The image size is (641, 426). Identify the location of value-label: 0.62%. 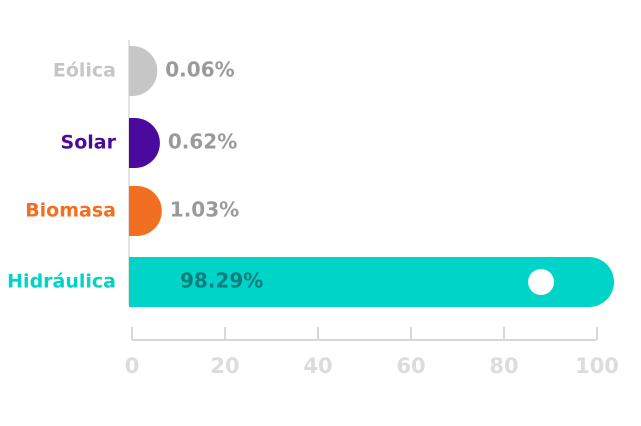
(202, 142).